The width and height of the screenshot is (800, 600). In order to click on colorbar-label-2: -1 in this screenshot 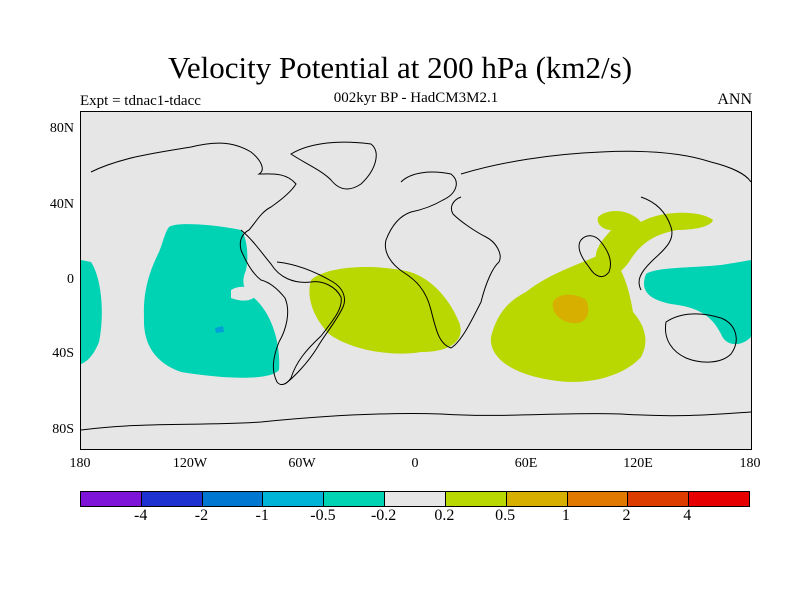, I will do `click(262, 515)`.